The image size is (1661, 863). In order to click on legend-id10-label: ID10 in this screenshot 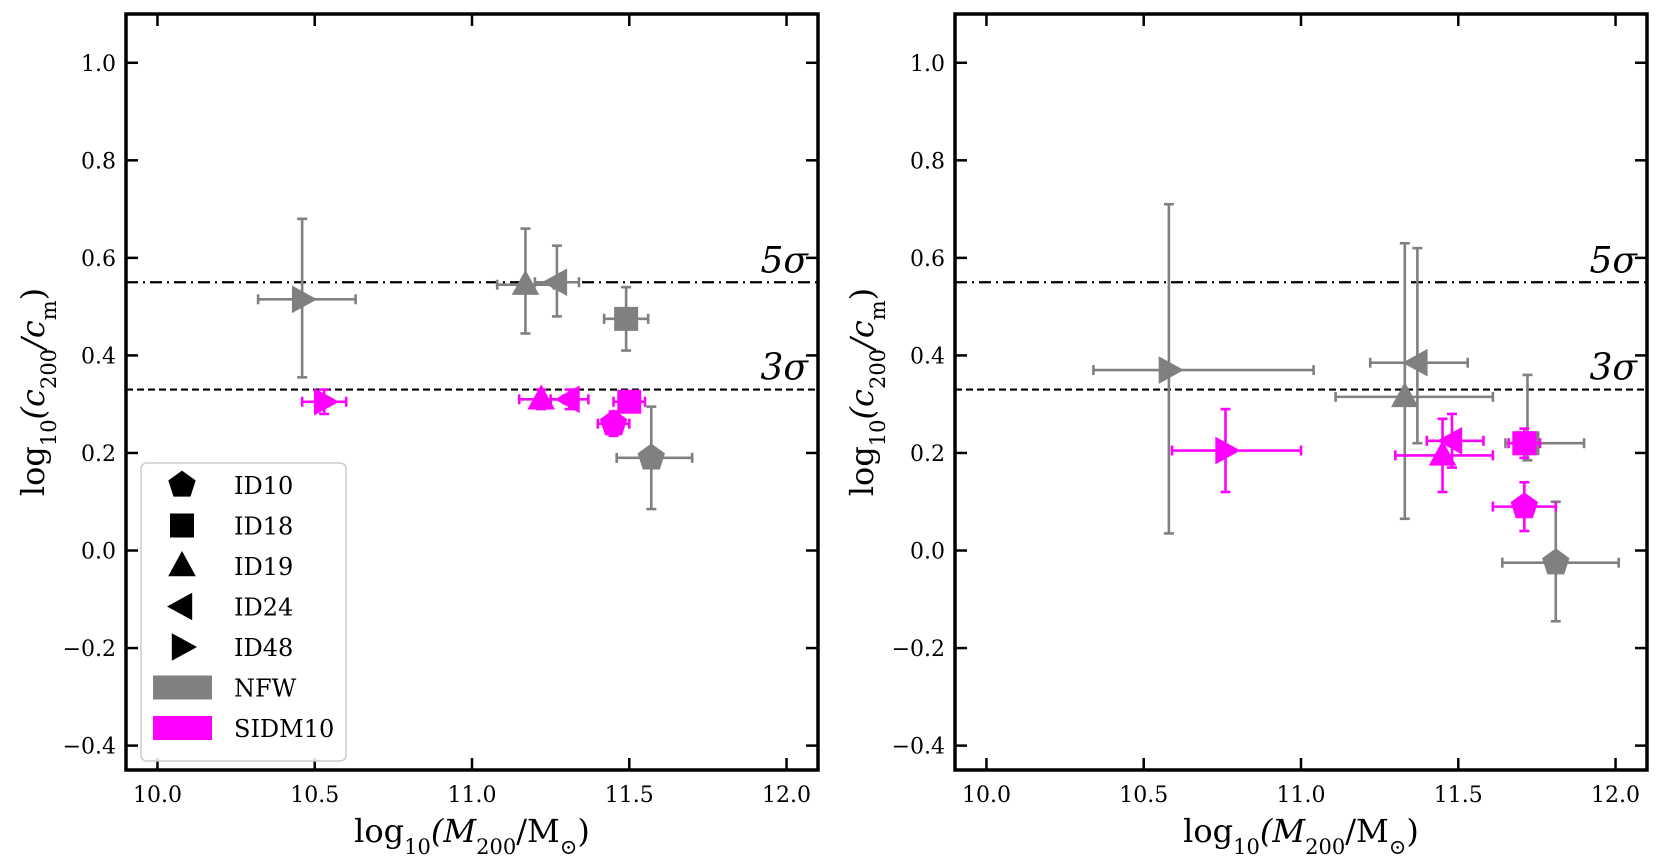, I will do `click(263, 486)`.